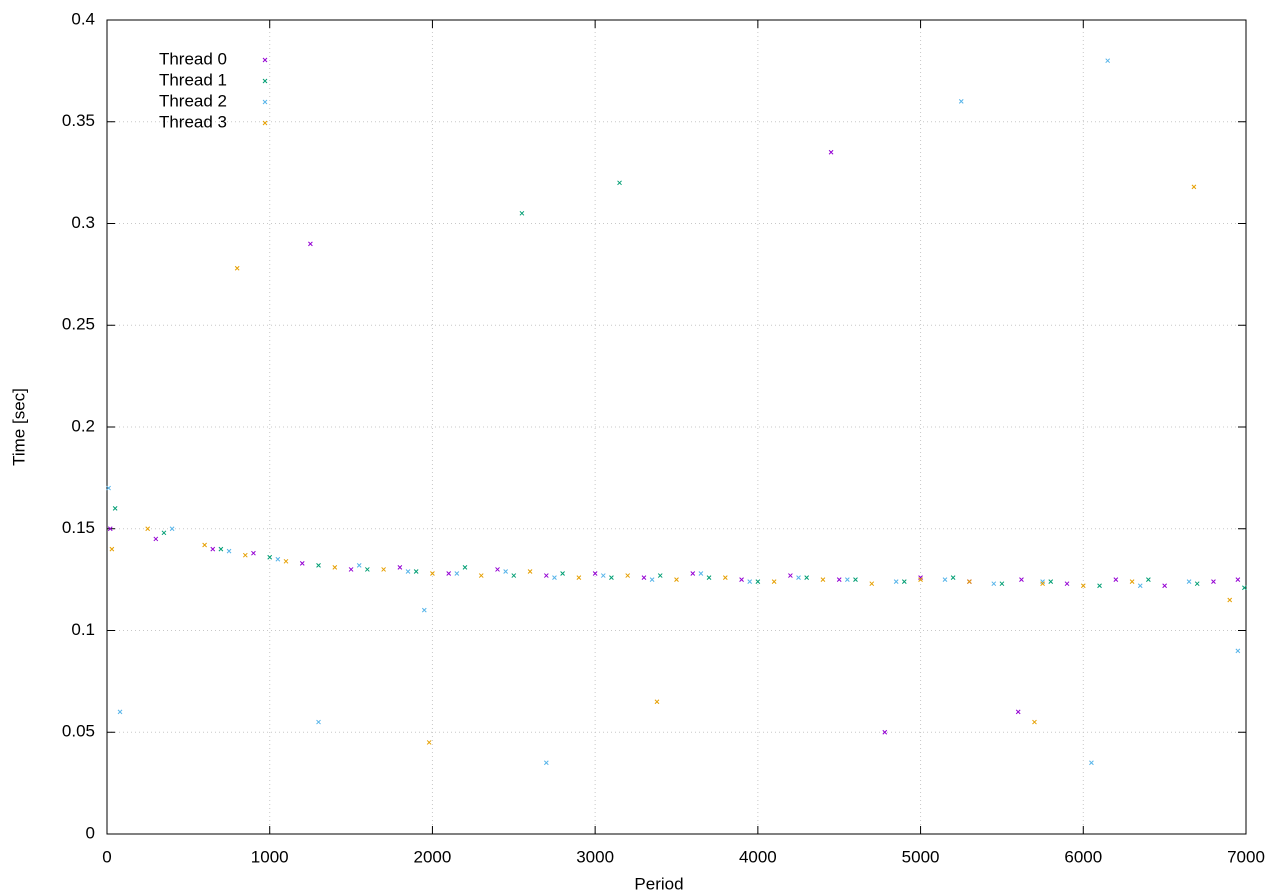 Image resolution: width=1280 pixels, height=896 pixels. Describe the element at coordinates (921, 856) in the screenshot. I see `x-tick-label: 5000` at that location.